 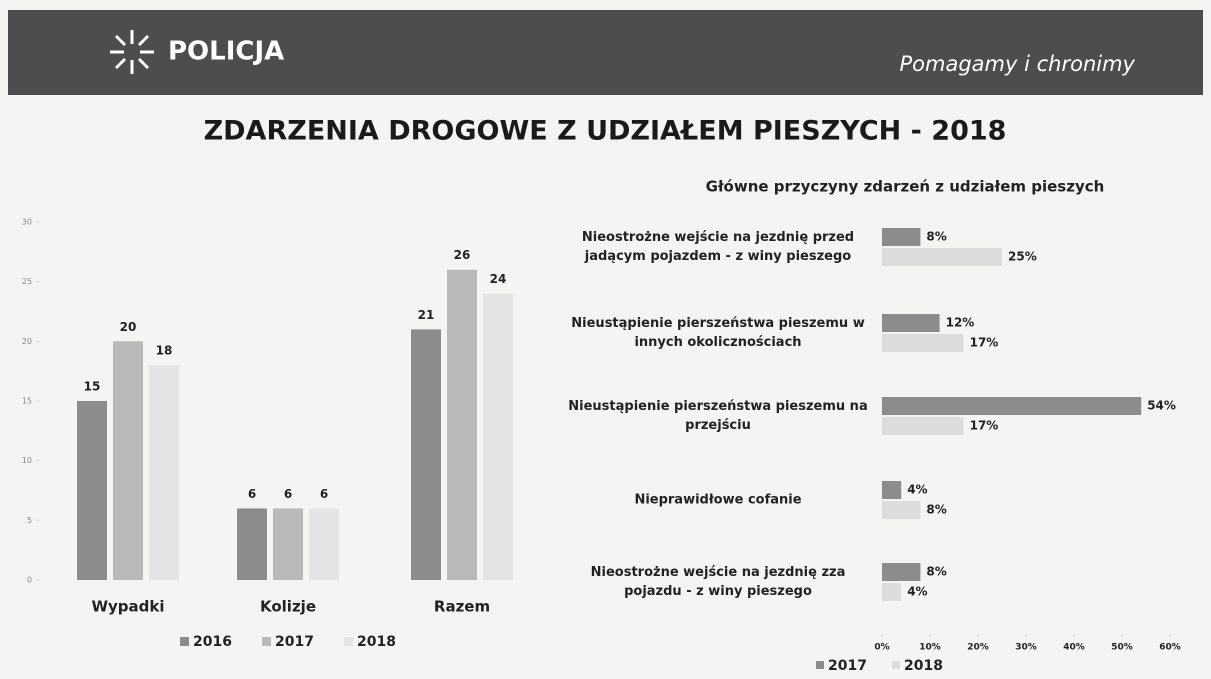 What do you see at coordinates (881, 648) in the screenshot?
I see `x-tick-label: 0%` at bounding box center [881, 648].